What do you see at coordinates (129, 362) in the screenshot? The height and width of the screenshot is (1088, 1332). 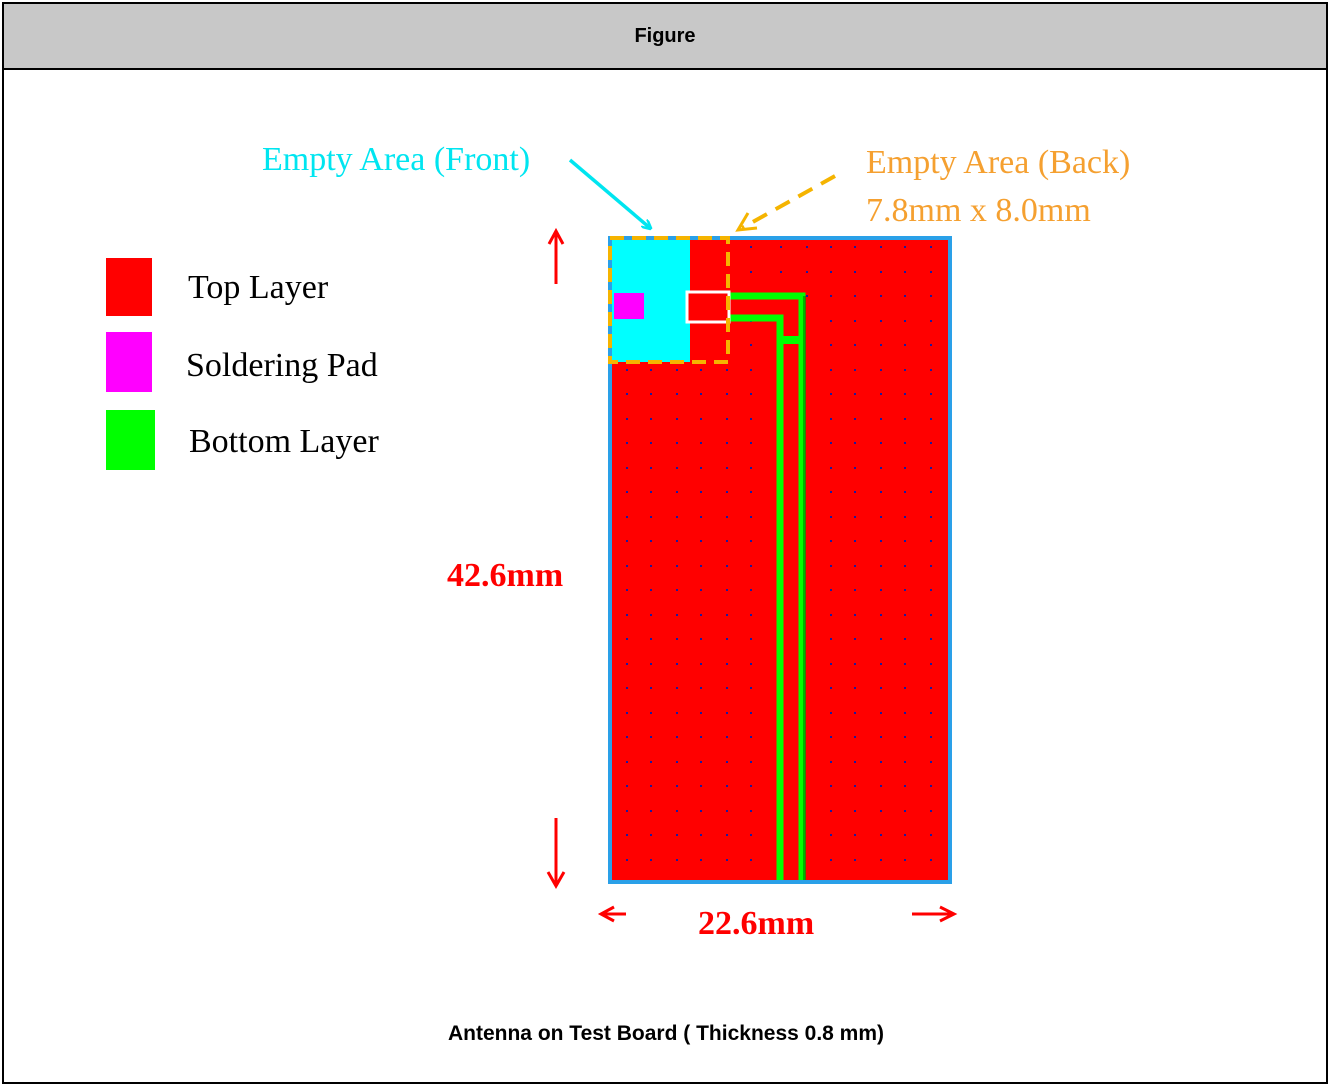 I see `legend-swatch-soldering-pad` at bounding box center [129, 362].